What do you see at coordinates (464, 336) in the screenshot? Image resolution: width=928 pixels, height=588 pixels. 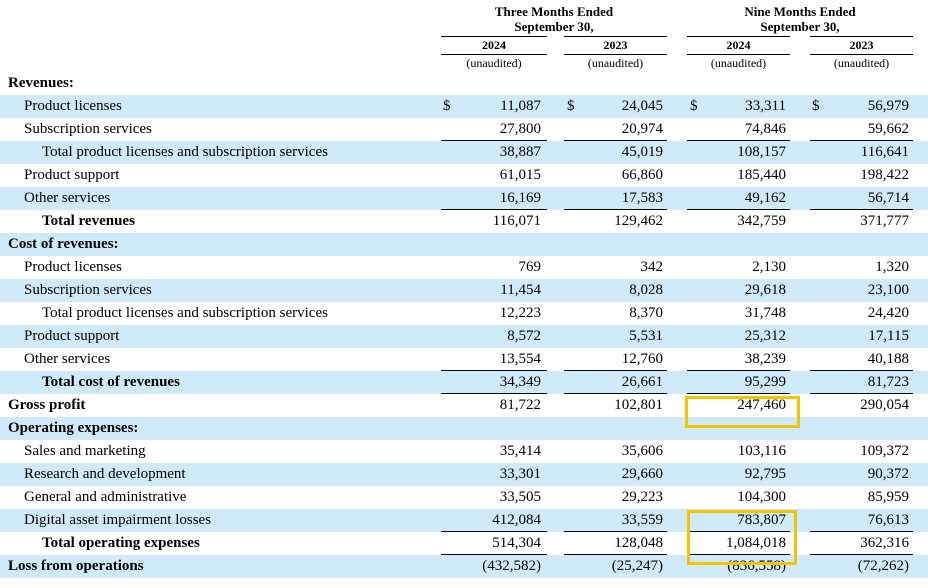 I see `table-row: Product support 8,572 5,531 25,312 17,115` at bounding box center [464, 336].